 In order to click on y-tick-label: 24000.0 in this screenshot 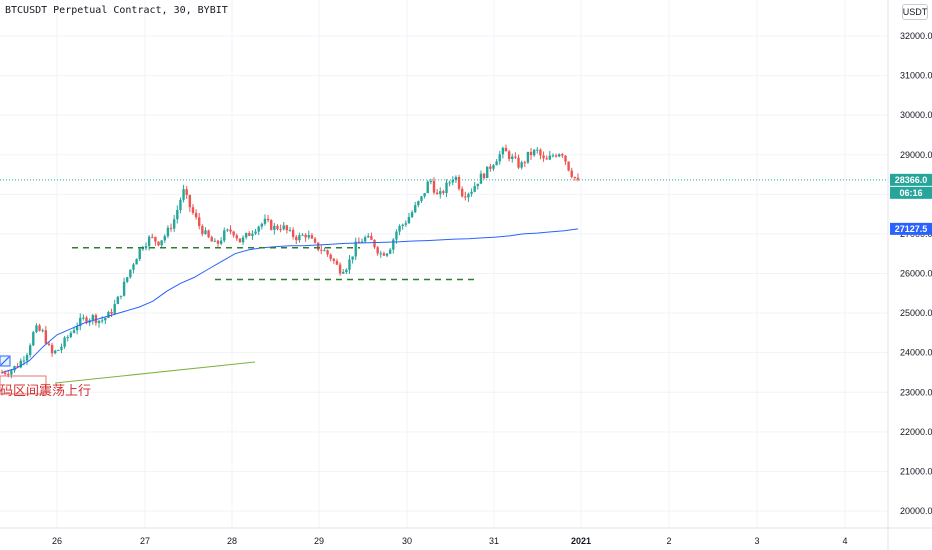, I will do `click(916, 353)`.